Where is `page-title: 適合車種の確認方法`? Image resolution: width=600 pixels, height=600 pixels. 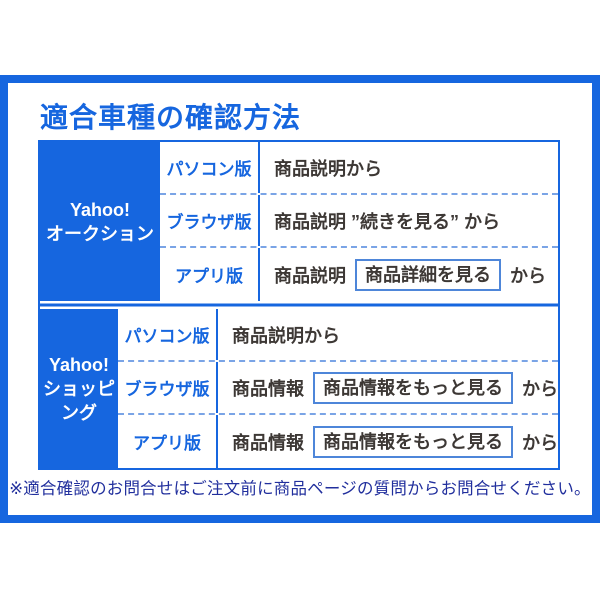
page-title: 適合車種の確認方法 is located at coordinates (171, 117).